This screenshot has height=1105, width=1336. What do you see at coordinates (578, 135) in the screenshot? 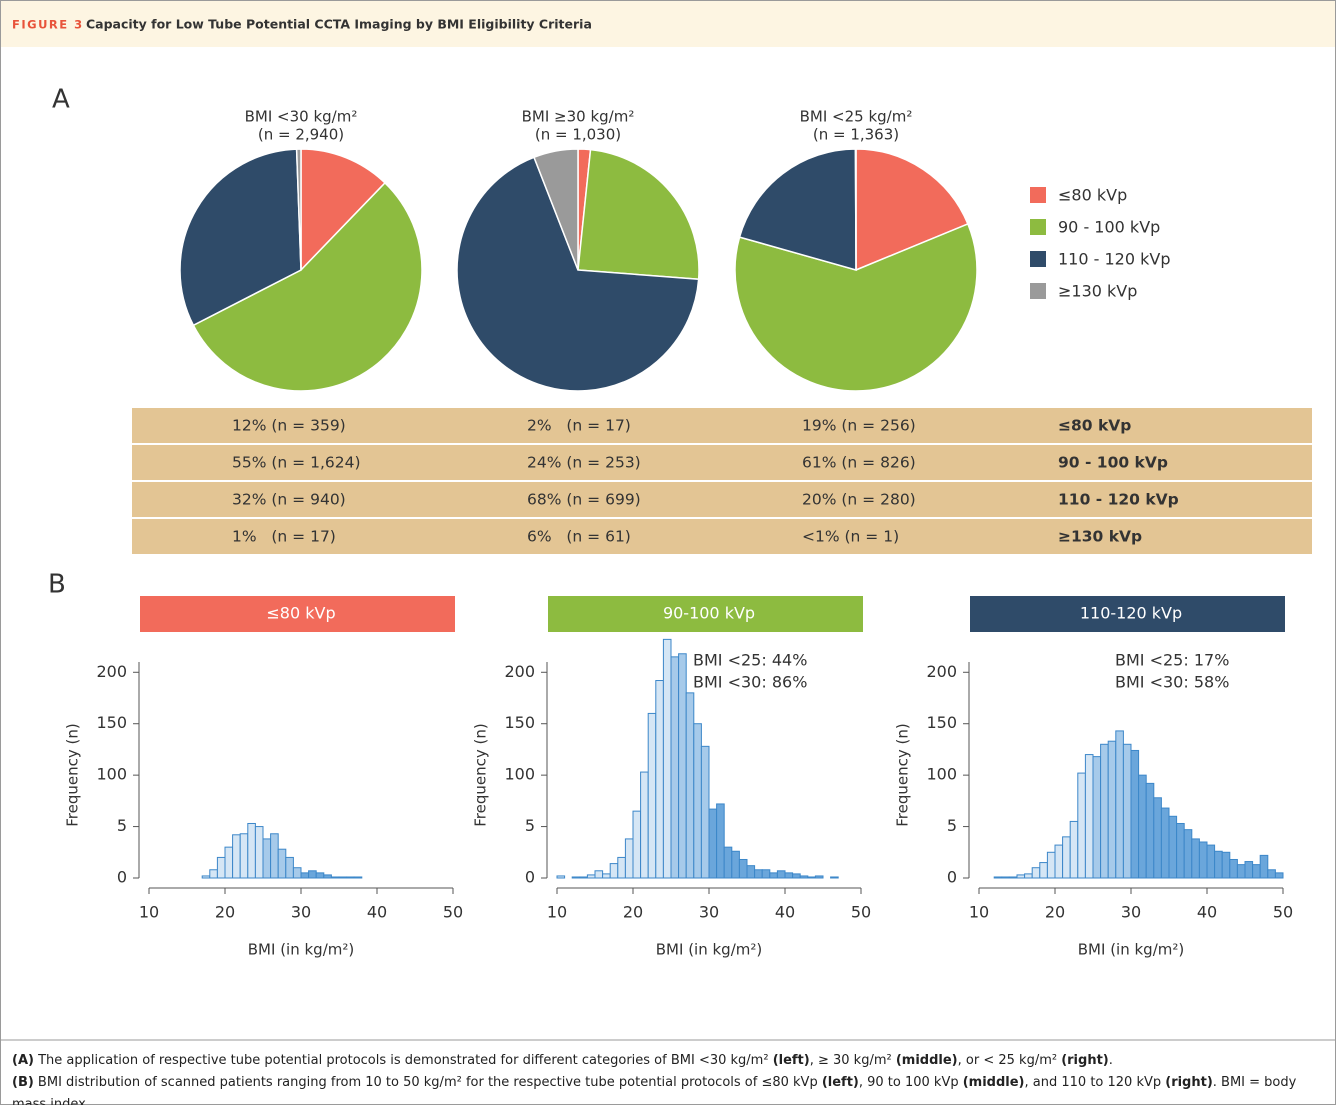
I see `pie-subtitle: (n = 1,030)` at bounding box center [578, 135].